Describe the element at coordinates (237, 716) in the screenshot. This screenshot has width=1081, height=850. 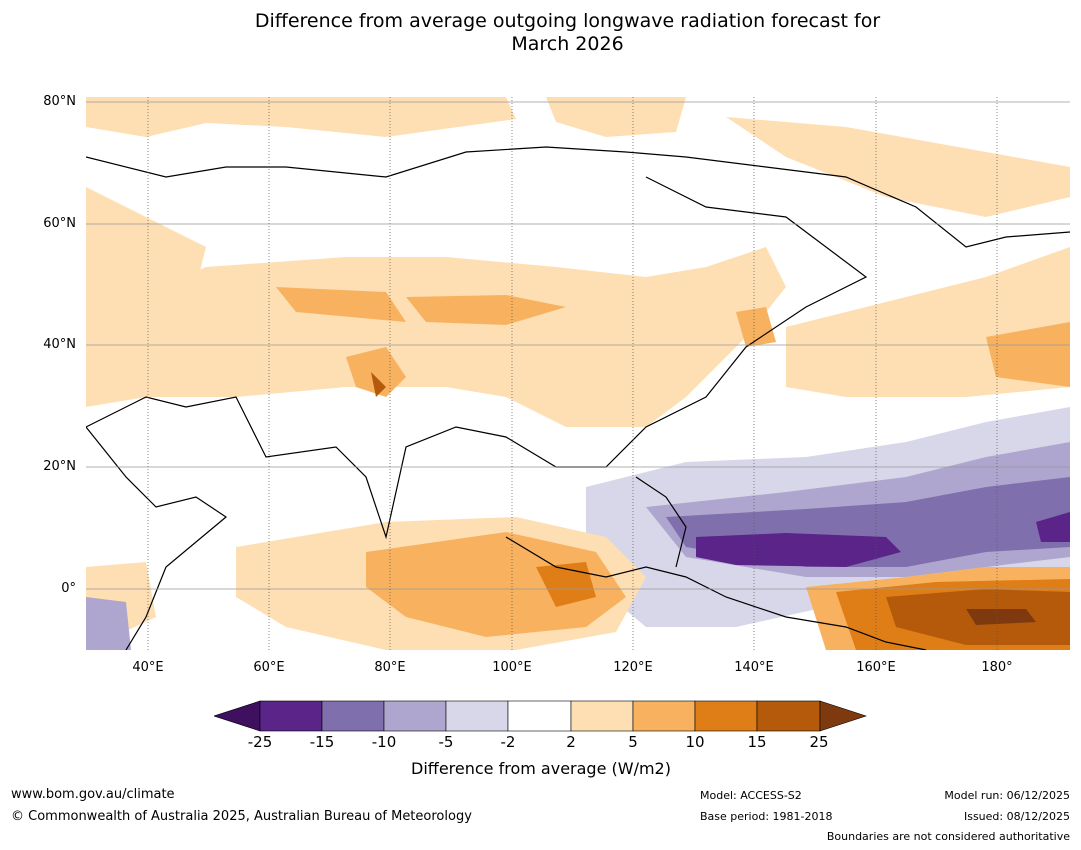
I see `colorbar-extend-low` at that location.